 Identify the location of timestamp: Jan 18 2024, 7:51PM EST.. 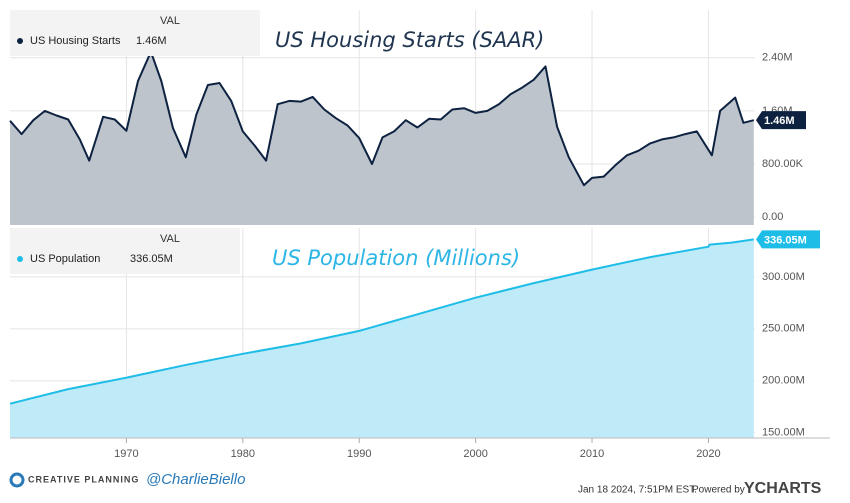
(637, 490).